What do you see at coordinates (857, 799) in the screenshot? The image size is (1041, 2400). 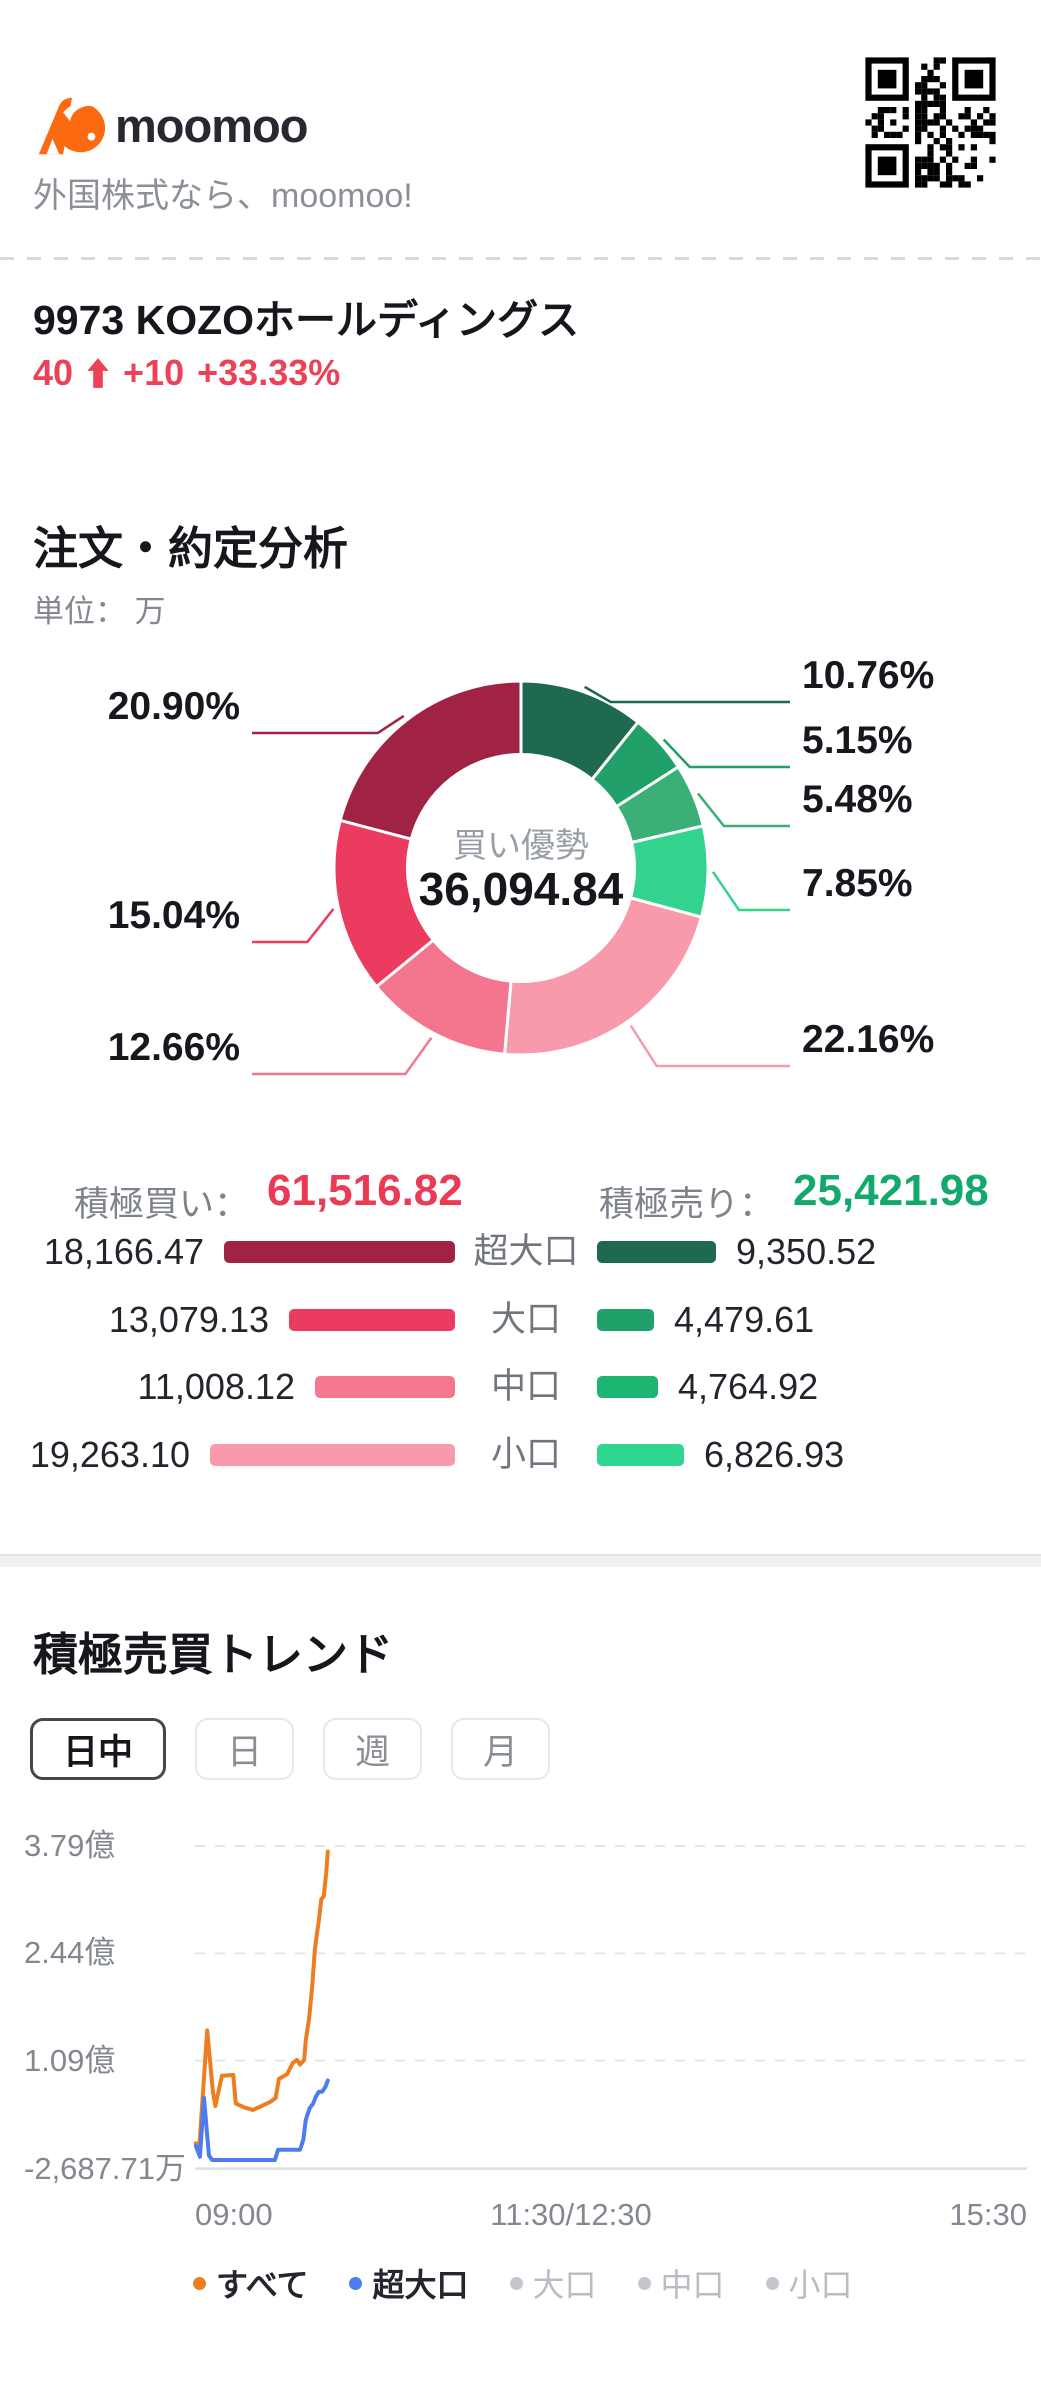 I see `donut-pct-label-売り中口: 5.48%` at bounding box center [857, 799].